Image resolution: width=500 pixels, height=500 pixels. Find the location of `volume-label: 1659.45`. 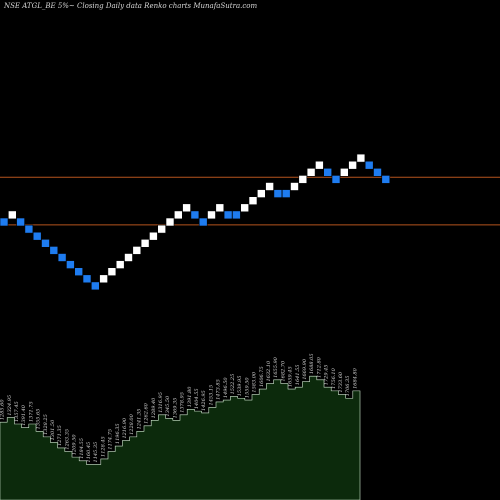

volume-label: 1659.45 is located at coordinates (291, 376).